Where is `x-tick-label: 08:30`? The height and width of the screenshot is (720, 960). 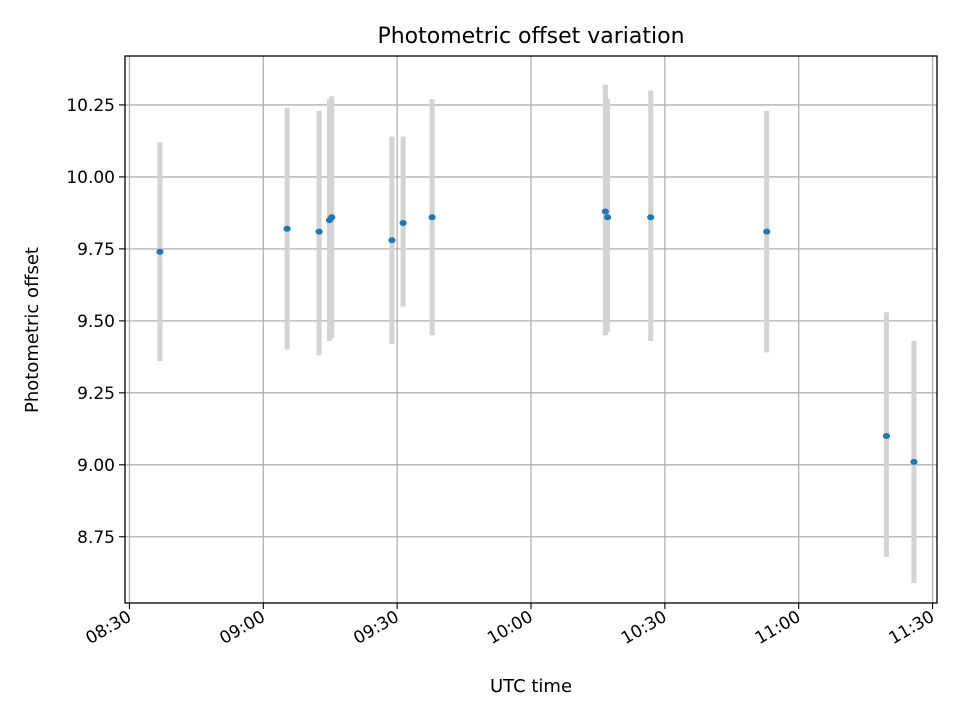
x-tick-label: 08:30 is located at coordinates (109, 628).